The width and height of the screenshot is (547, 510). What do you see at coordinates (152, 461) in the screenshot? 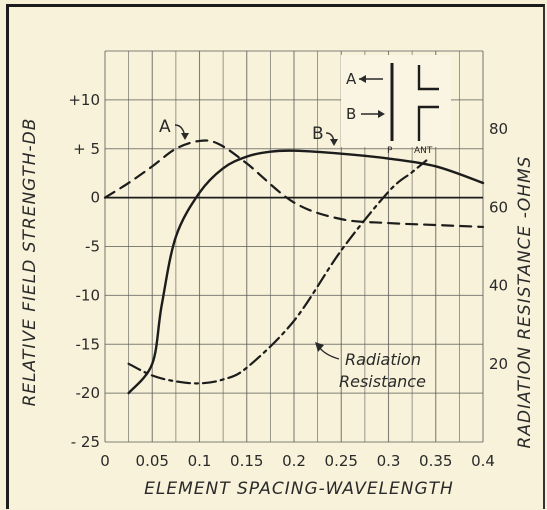
I see `x-tick-label: 0.05` at bounding box center [152, 461].